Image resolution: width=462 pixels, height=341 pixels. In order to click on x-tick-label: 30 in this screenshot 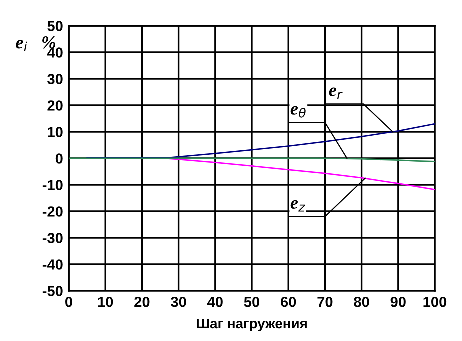, I will do `click(178, 302)`.